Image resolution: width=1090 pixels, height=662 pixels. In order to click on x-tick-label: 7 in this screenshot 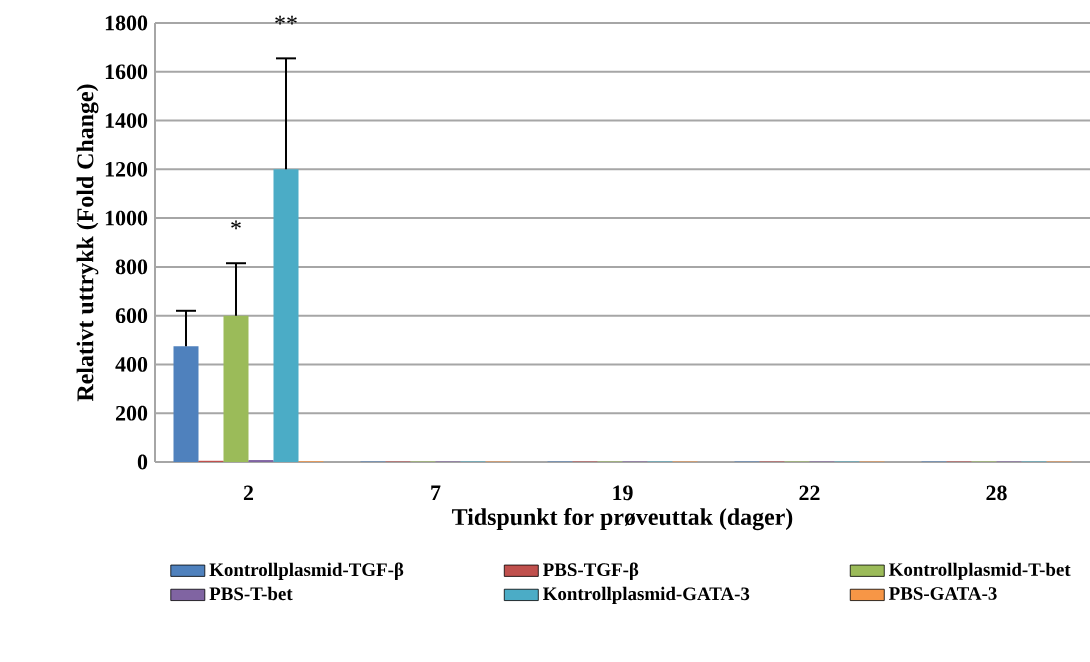, I will do `click(436, 492)`.